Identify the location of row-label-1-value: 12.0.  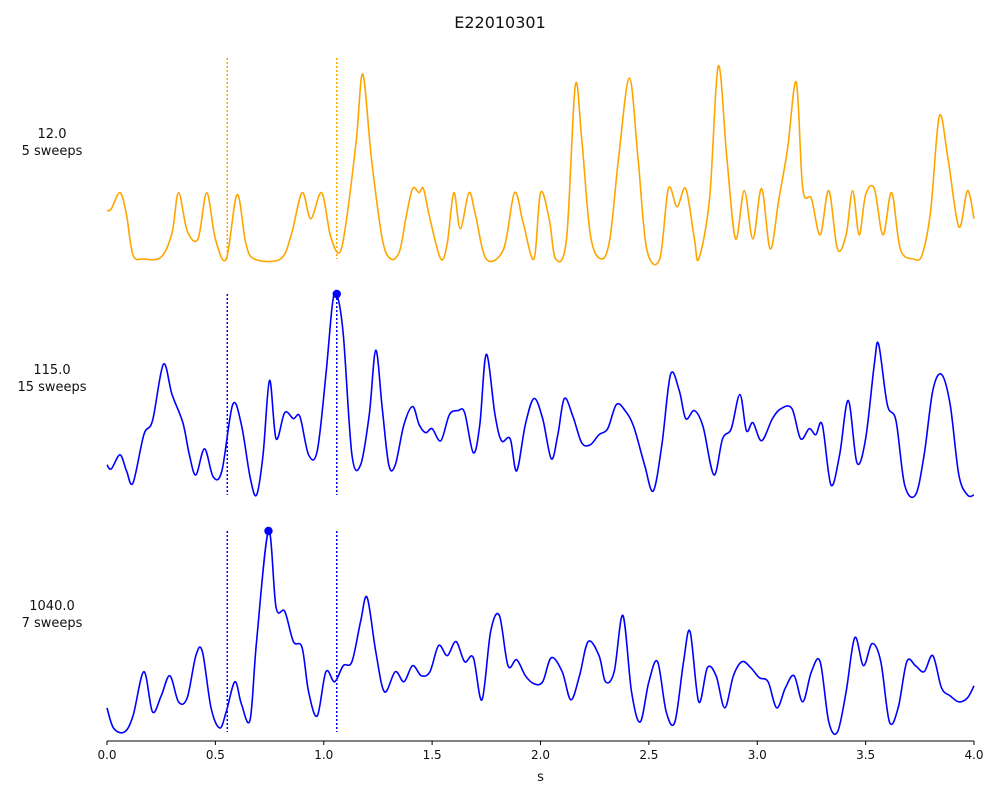
(52, 134).